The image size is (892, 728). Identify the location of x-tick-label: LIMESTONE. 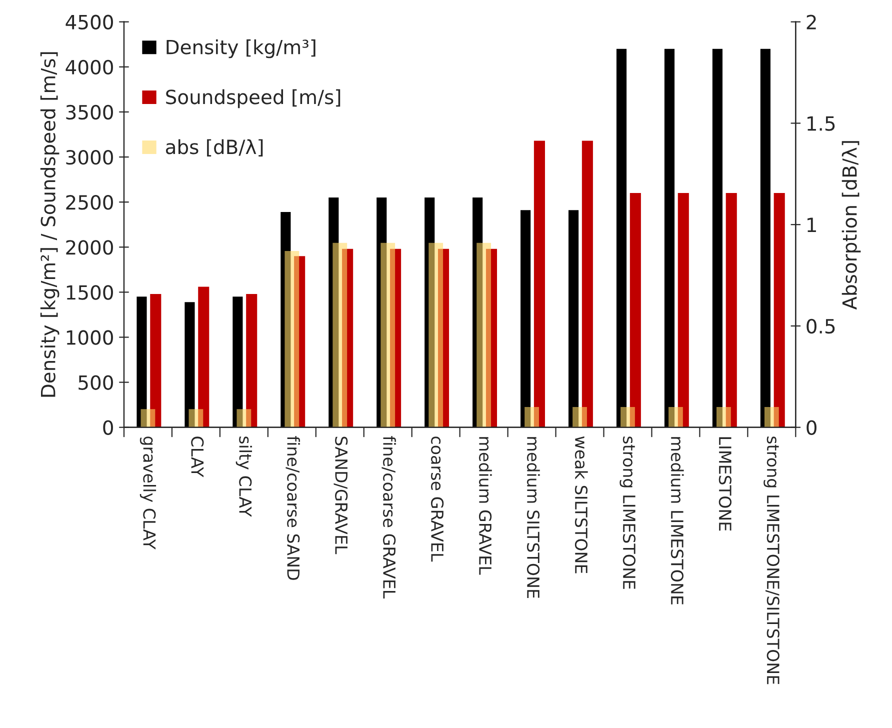
(725, 484).